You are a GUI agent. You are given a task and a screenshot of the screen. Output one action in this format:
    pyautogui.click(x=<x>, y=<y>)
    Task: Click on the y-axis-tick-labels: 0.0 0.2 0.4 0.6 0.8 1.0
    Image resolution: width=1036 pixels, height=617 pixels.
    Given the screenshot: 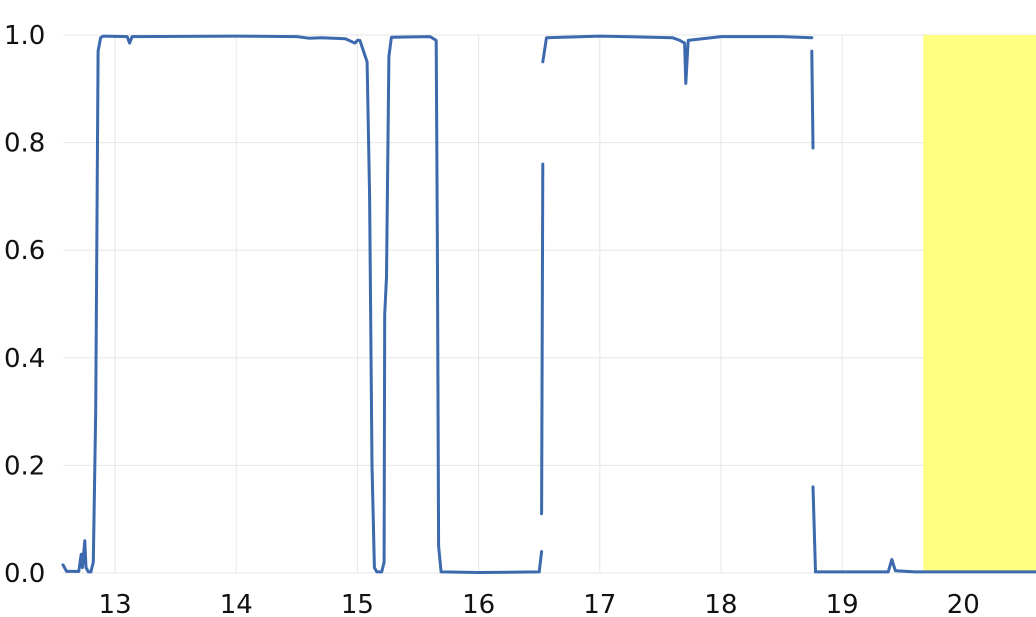 What is the action you would take?
    pyautogui.click(x=24, y=305)
    